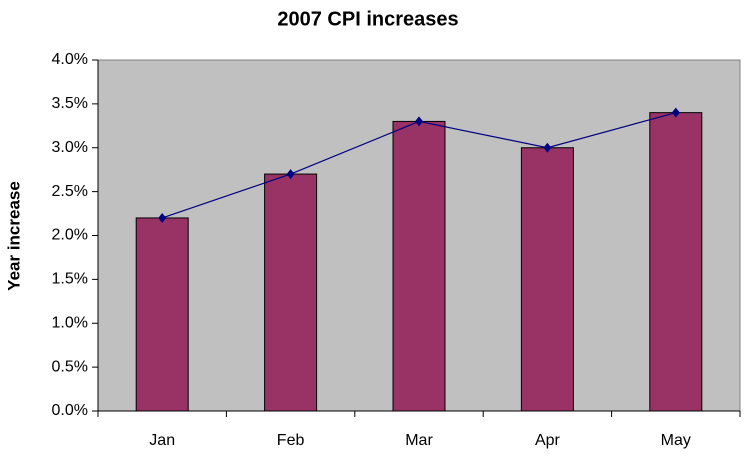  Describe the element at coordinates (70, 147) in the screenshot. I see `y-tick-label: 3.0%` at that location.